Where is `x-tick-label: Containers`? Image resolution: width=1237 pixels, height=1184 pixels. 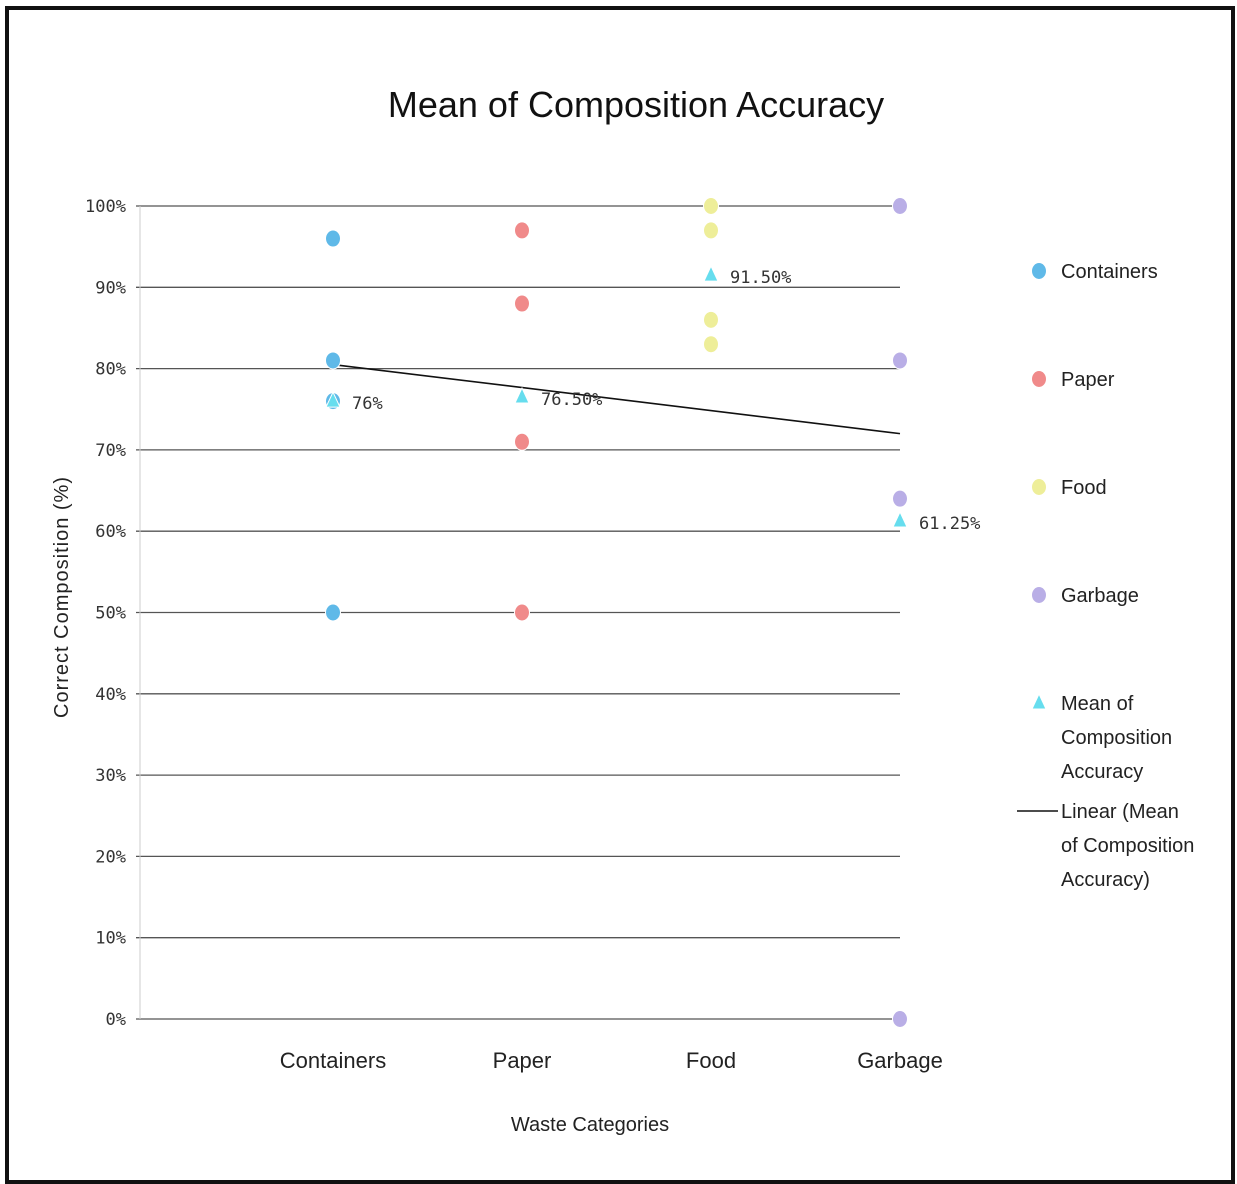 x-tick-label: Containers is located at coordinates (333, 1060).